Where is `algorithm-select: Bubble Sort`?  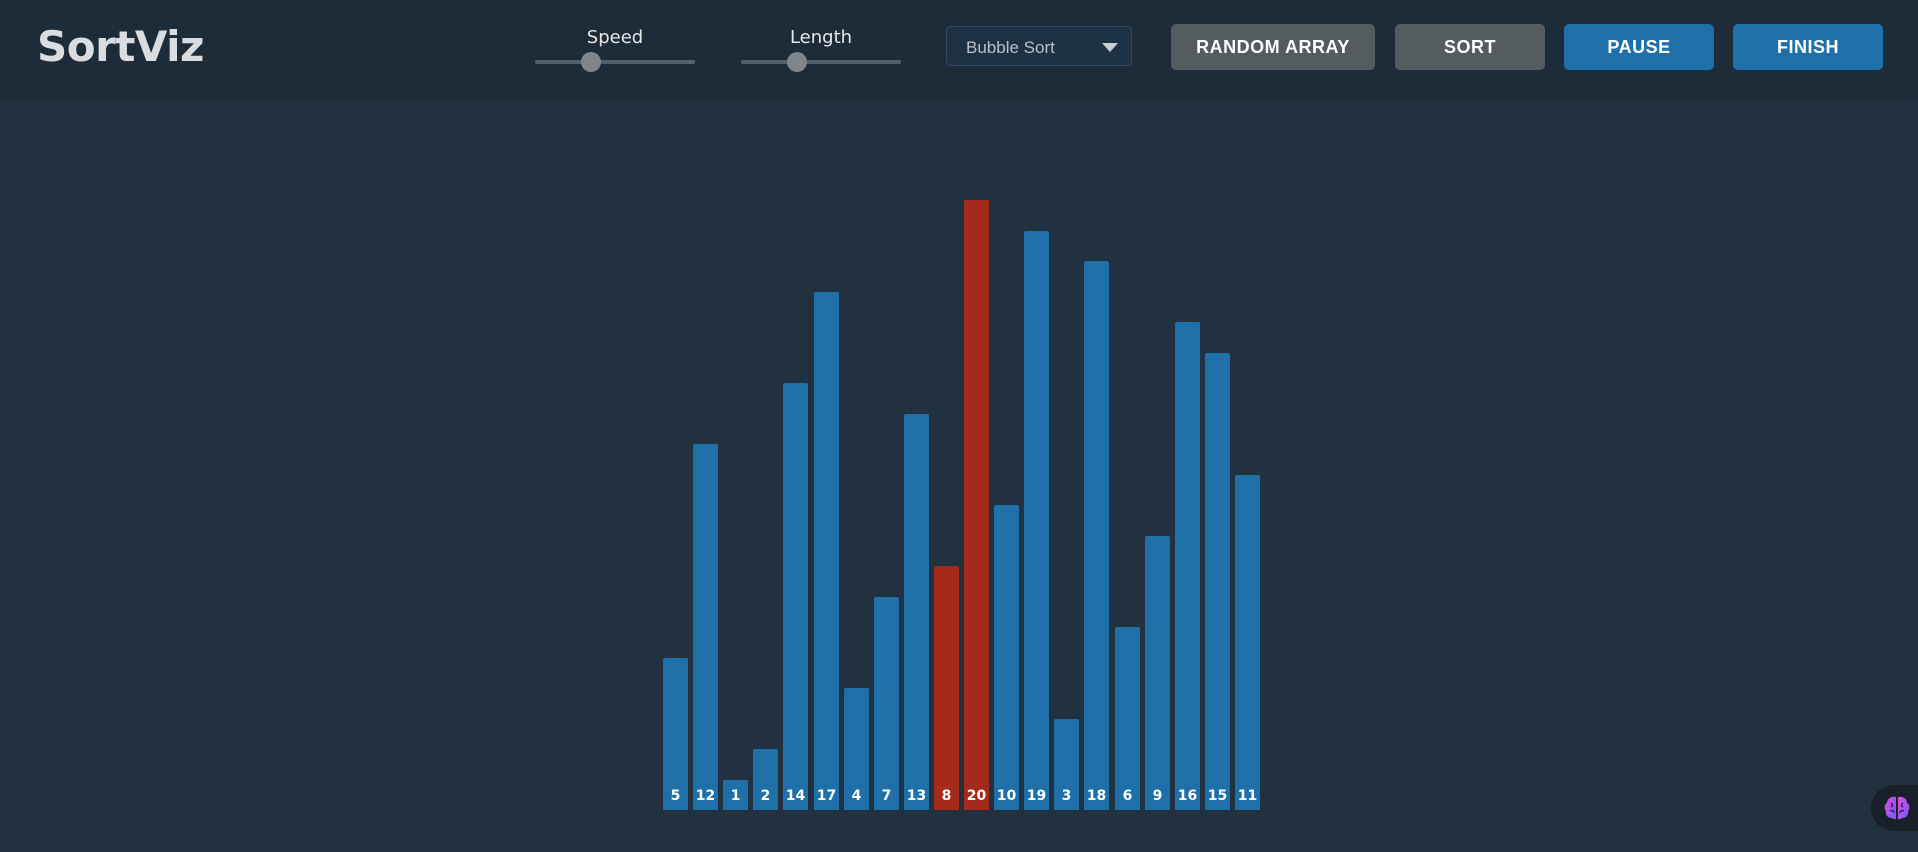 algorithm-select: Bubble Sort is located at coordinates (1039, 46).